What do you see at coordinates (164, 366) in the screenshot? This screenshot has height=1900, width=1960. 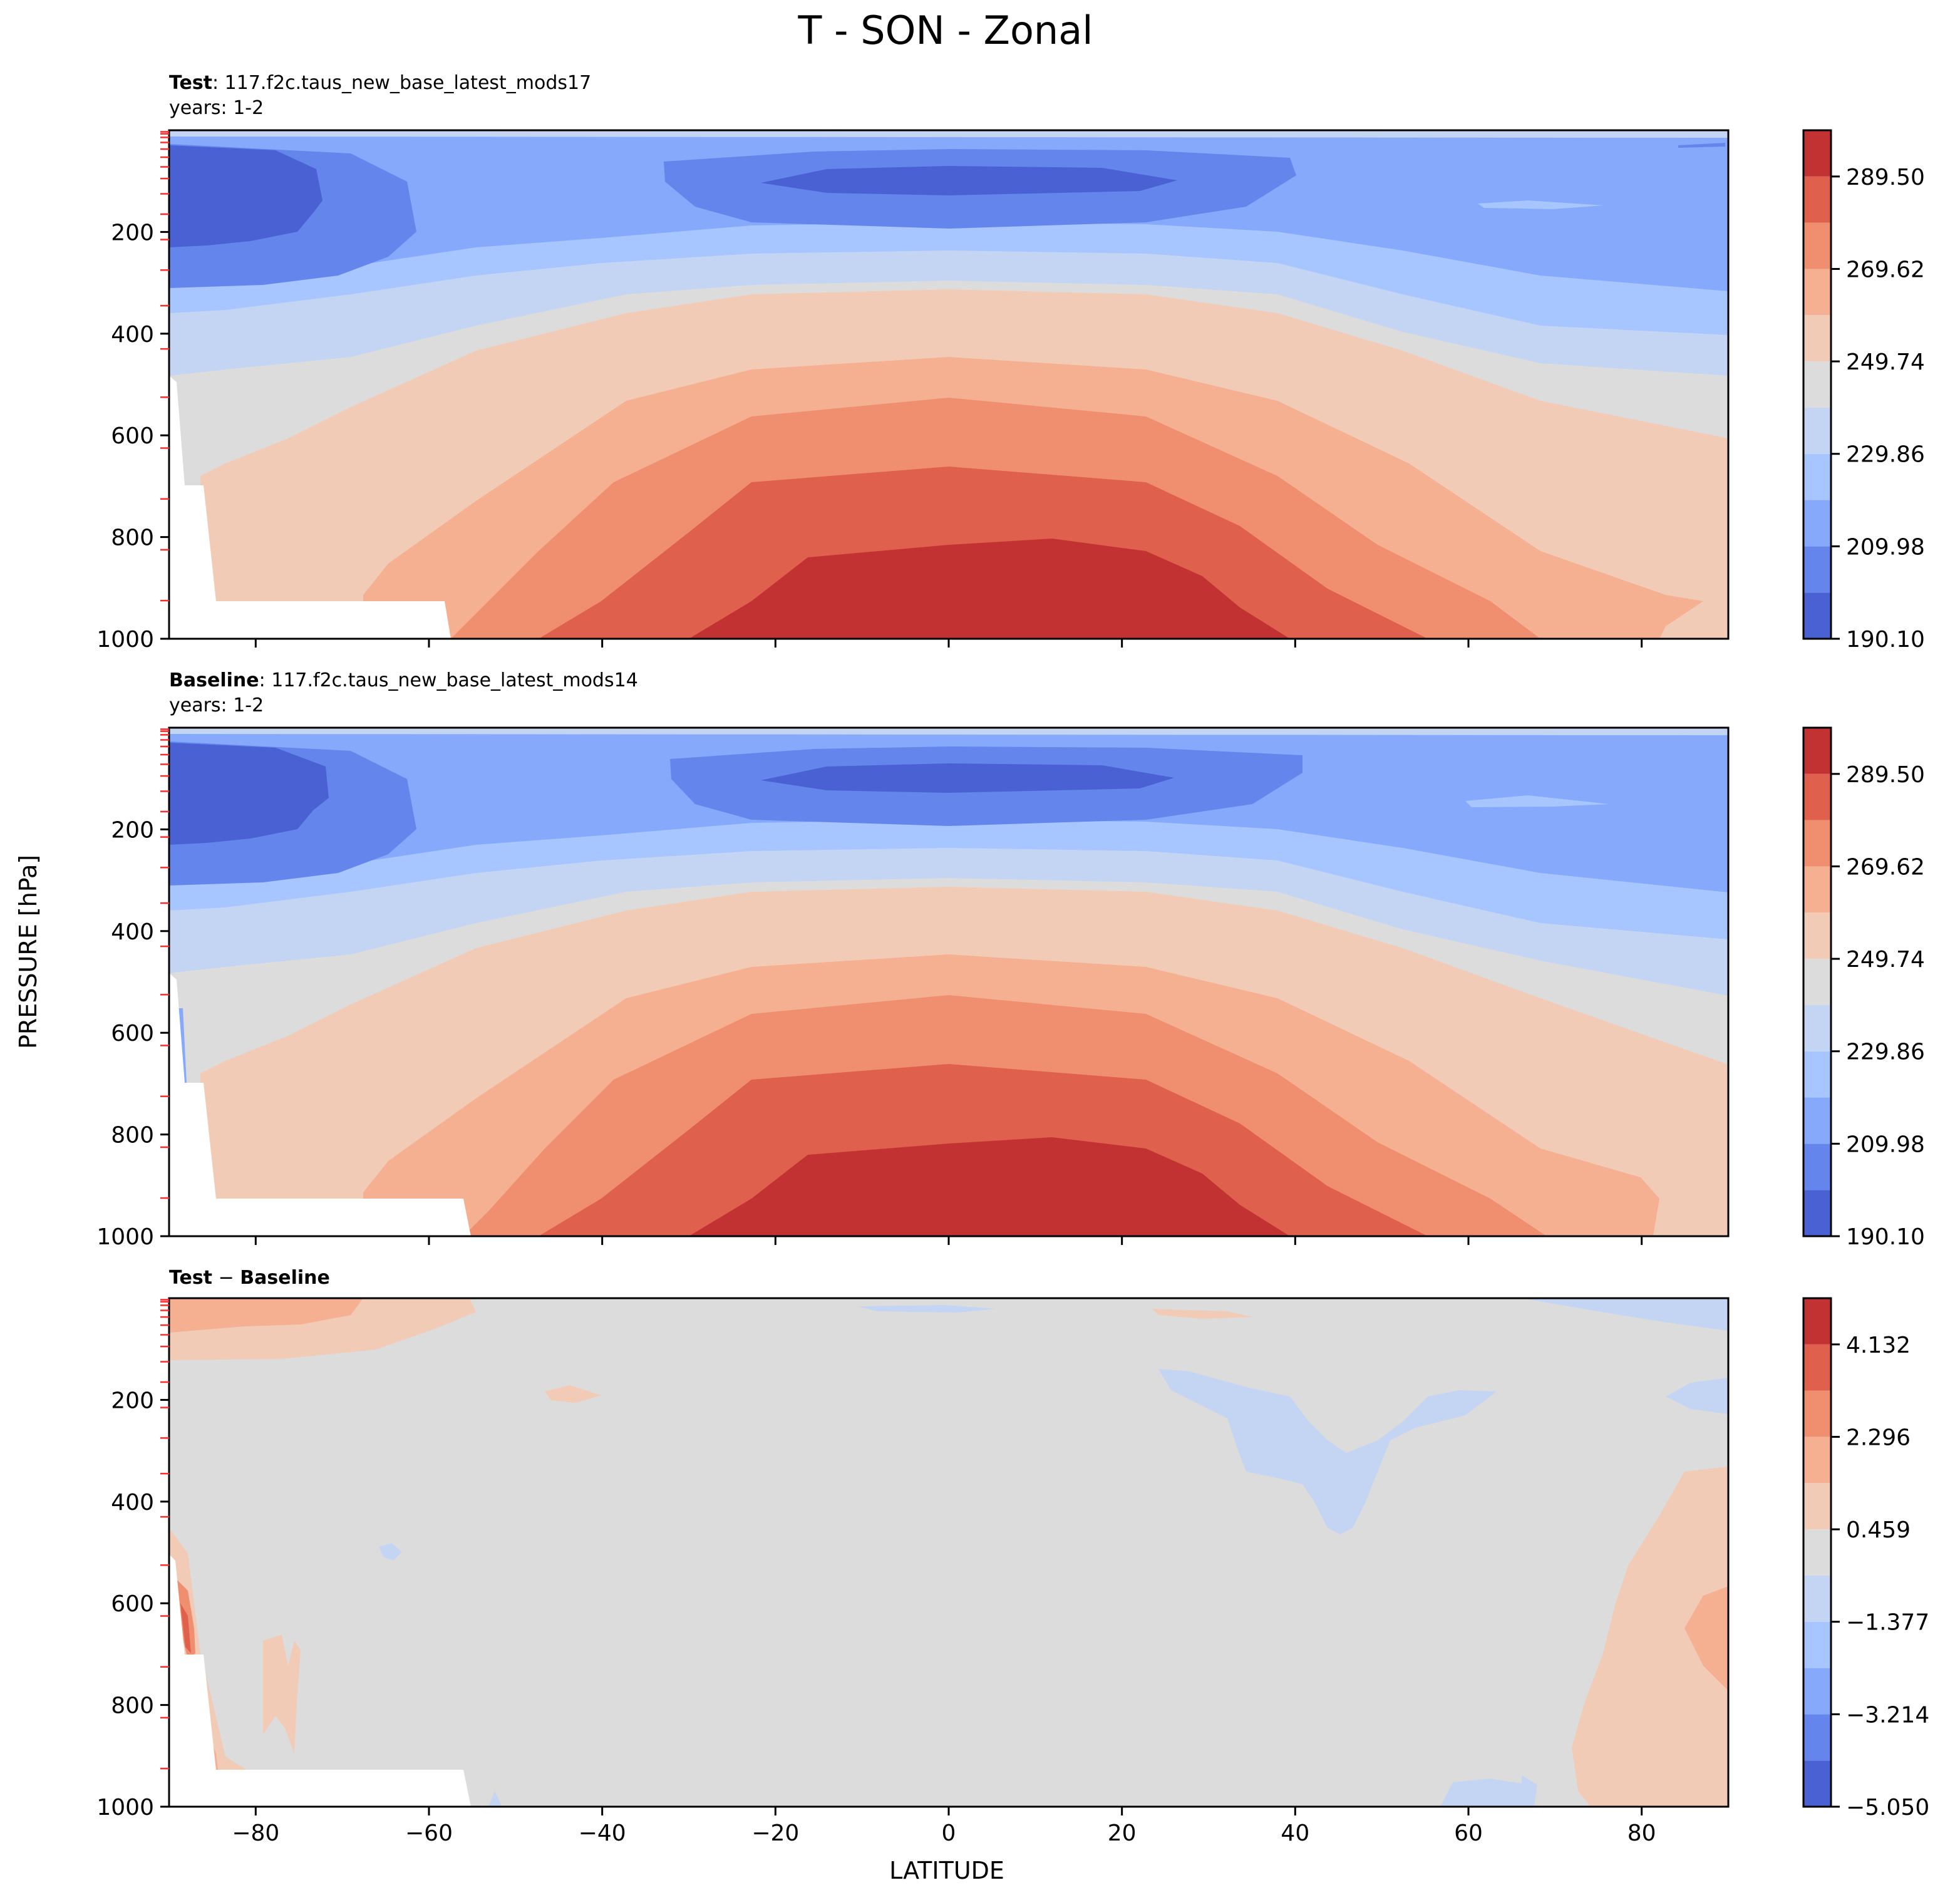 I see `test-minor-level-ticks` at bounding box center [164, 366].